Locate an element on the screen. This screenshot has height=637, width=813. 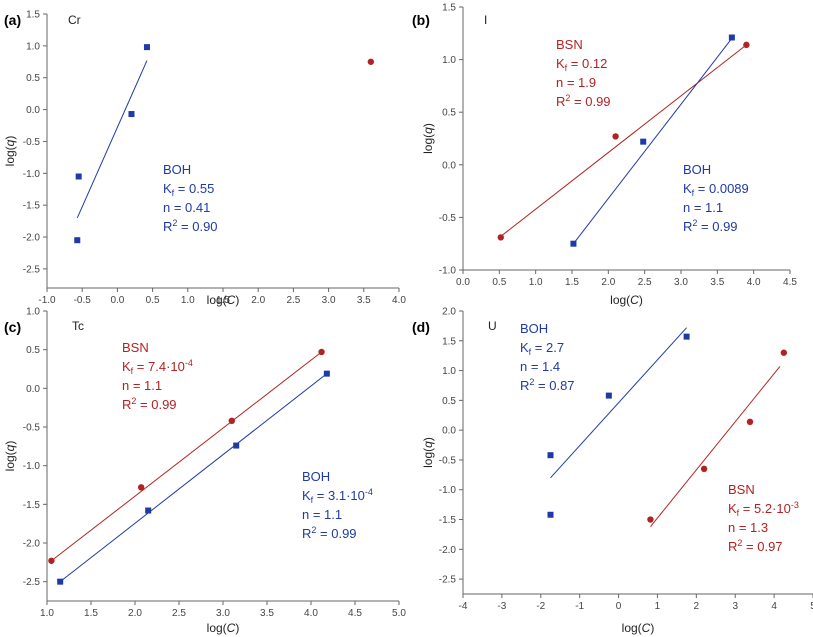
element-label: I is located at coordinates (485, 20).